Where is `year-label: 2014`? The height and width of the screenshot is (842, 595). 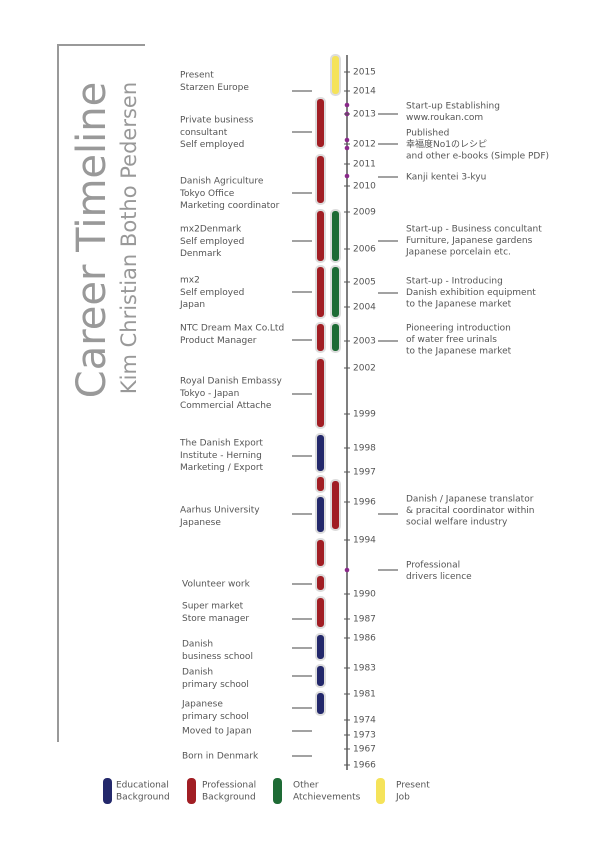
year-label: 2014 is located at coordinates (364, 92).